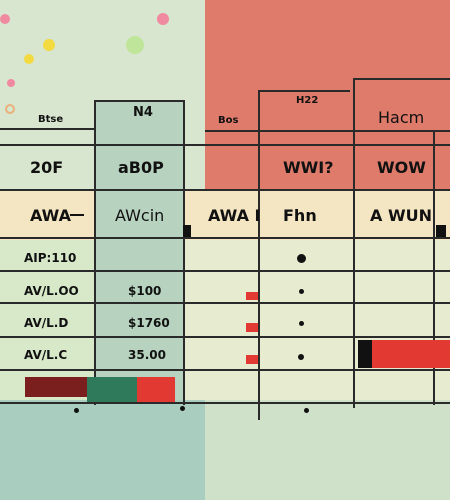 This screenshot has height=500, width=450. Describe the element at coordinates (46, 355) in the screenshot. I see `row-label-4: AV/L.C` at that location.